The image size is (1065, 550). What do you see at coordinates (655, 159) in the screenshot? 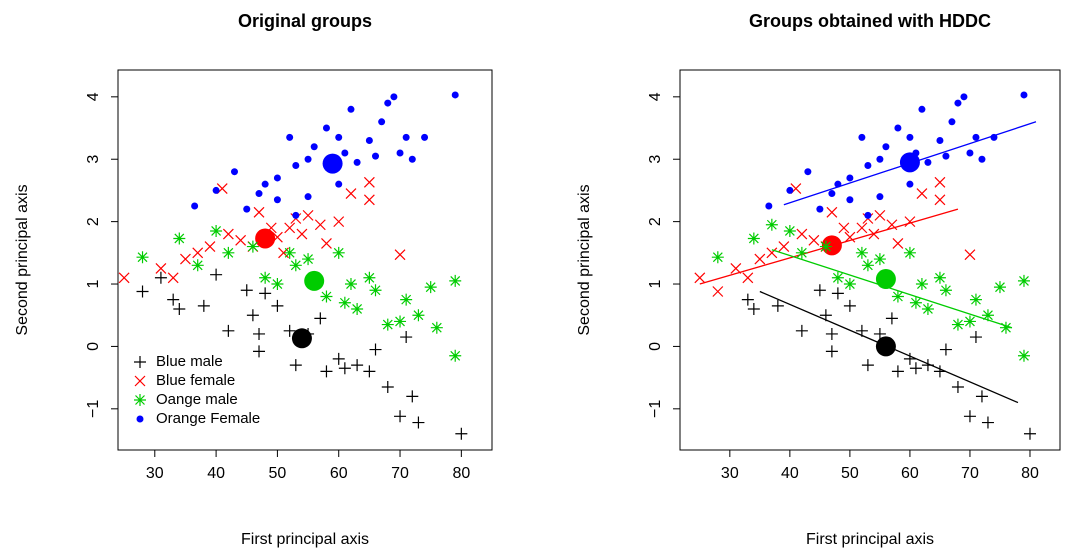
I see `y-tick-label: 3` at bounding box center [655, 159].